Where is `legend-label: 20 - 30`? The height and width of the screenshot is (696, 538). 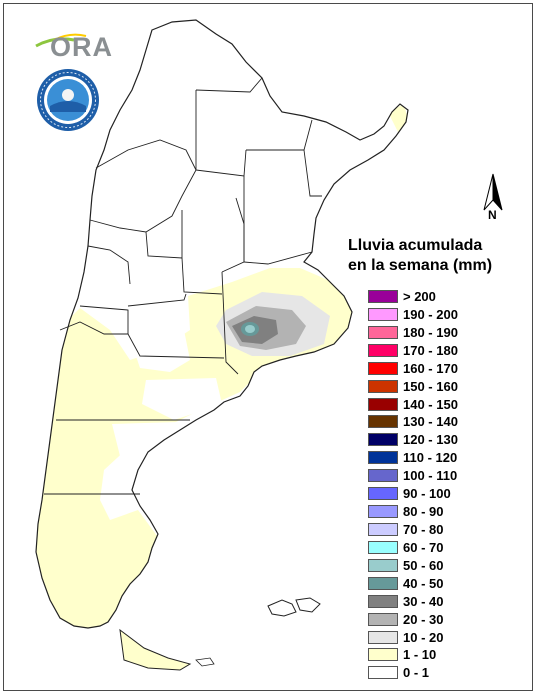
legend-label: 20 - 30 is located at coordinates (423, 619).